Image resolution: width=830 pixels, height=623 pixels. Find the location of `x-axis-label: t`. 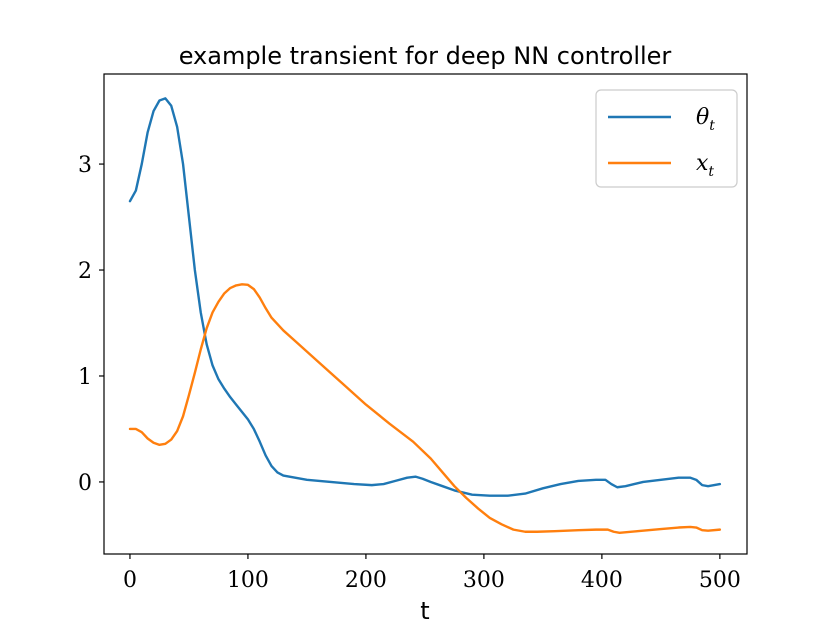

x-axis-label: t is located at coordinates (424, 610).